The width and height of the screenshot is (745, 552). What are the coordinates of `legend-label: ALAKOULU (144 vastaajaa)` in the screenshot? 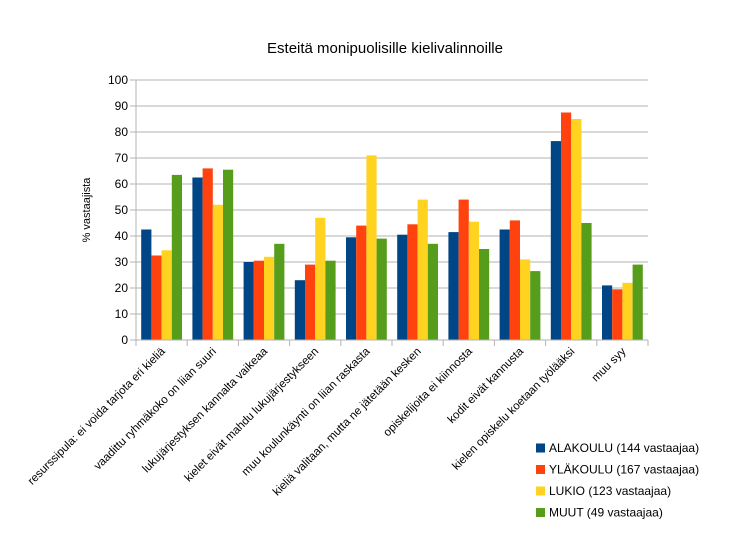 It's located at (624, 448).